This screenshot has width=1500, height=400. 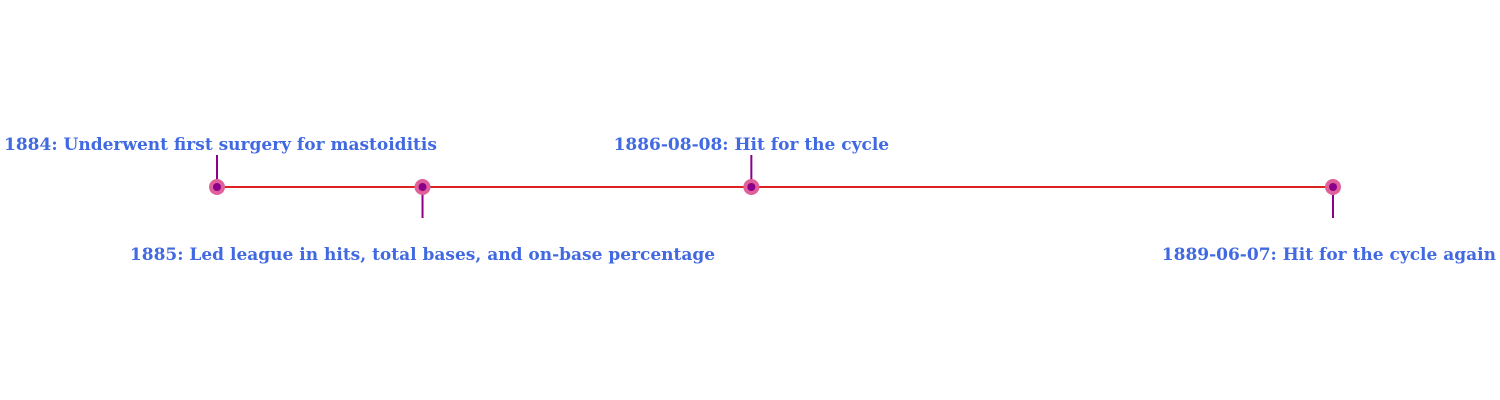 What do you see at coordinates (775, 187) in the screenshot?
I see `markers-layer` at bounding box center [775, 187].